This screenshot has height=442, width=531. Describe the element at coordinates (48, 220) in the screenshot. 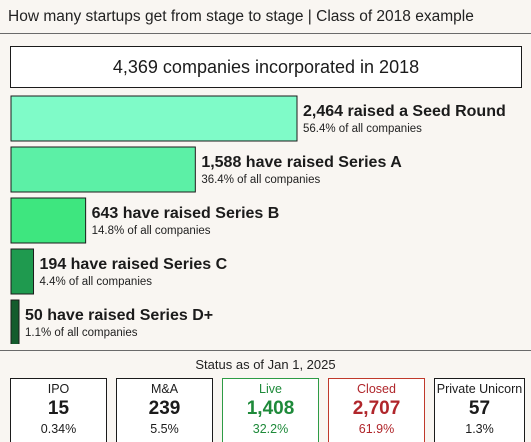

I see `bar-series-b` at that location.